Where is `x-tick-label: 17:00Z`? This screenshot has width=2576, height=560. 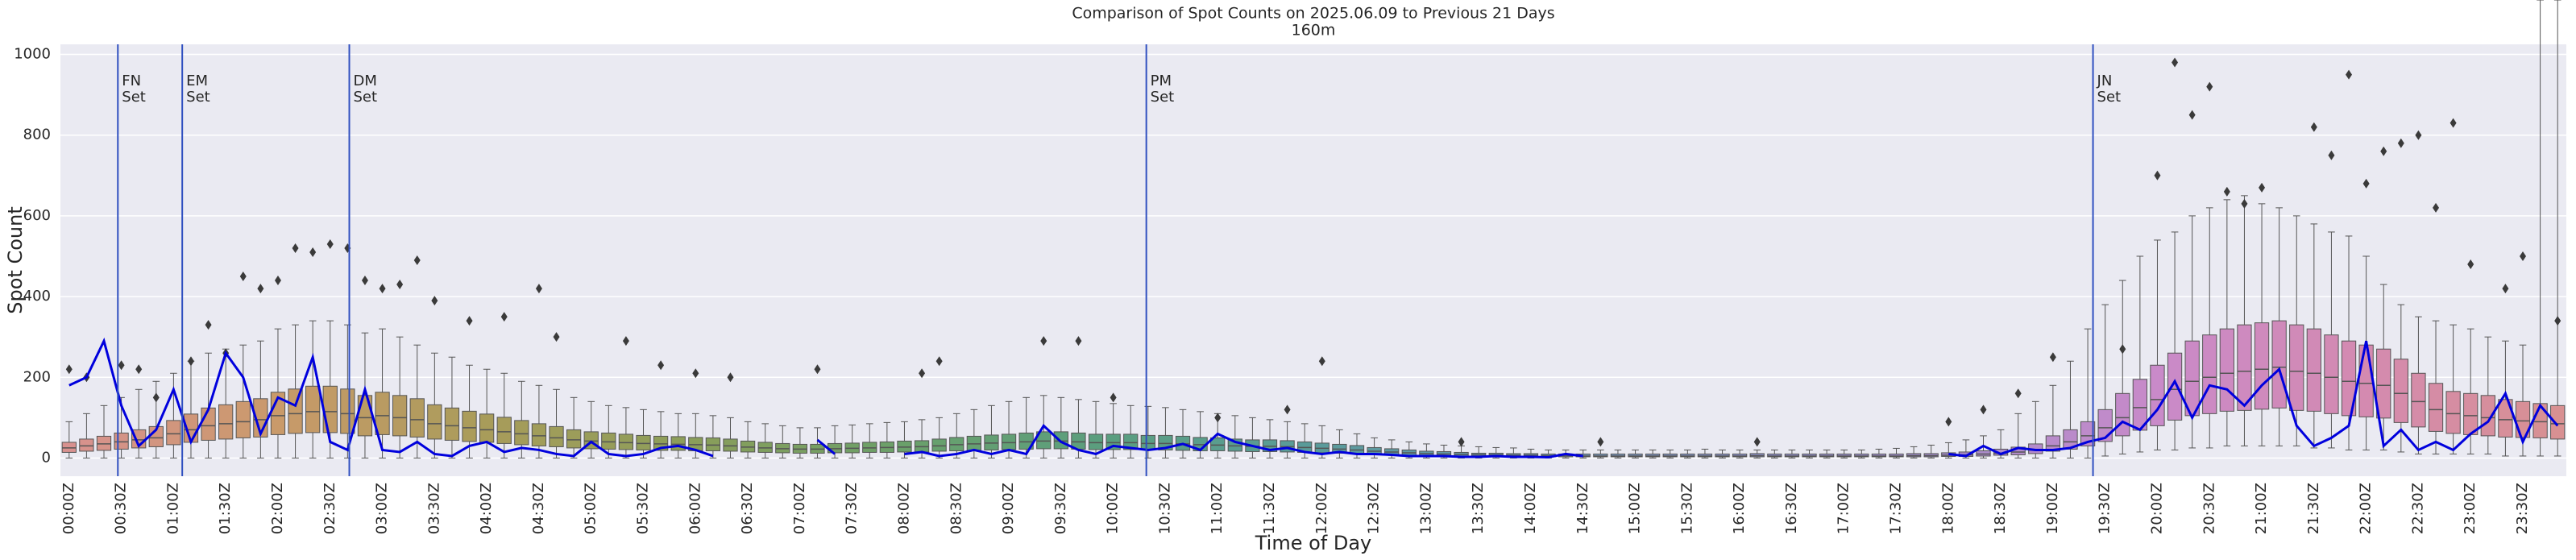
x-tick-label: 17:00Z is located at coordinates (1844, 508).